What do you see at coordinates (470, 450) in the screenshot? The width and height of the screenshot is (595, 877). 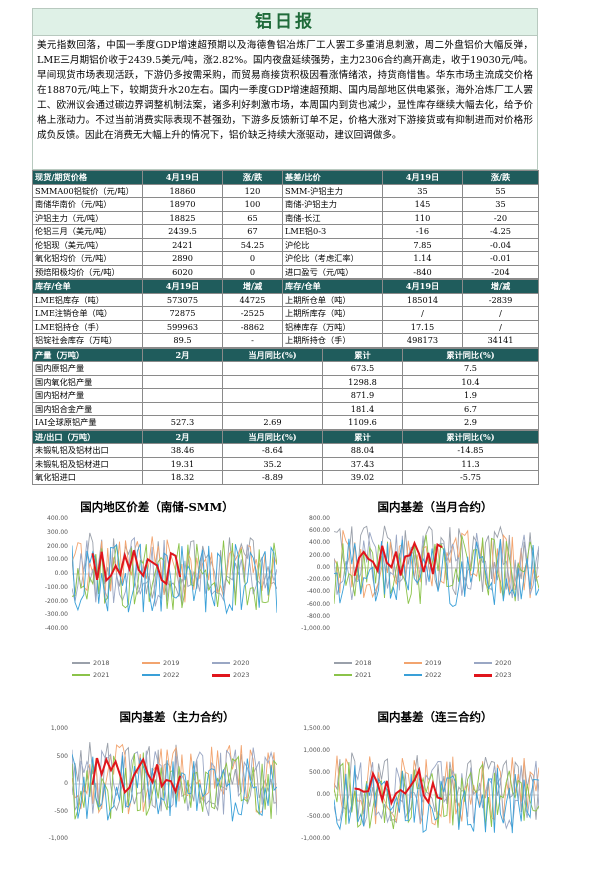 I see `table-cell: -14.85` at bounding box center [470, 450].